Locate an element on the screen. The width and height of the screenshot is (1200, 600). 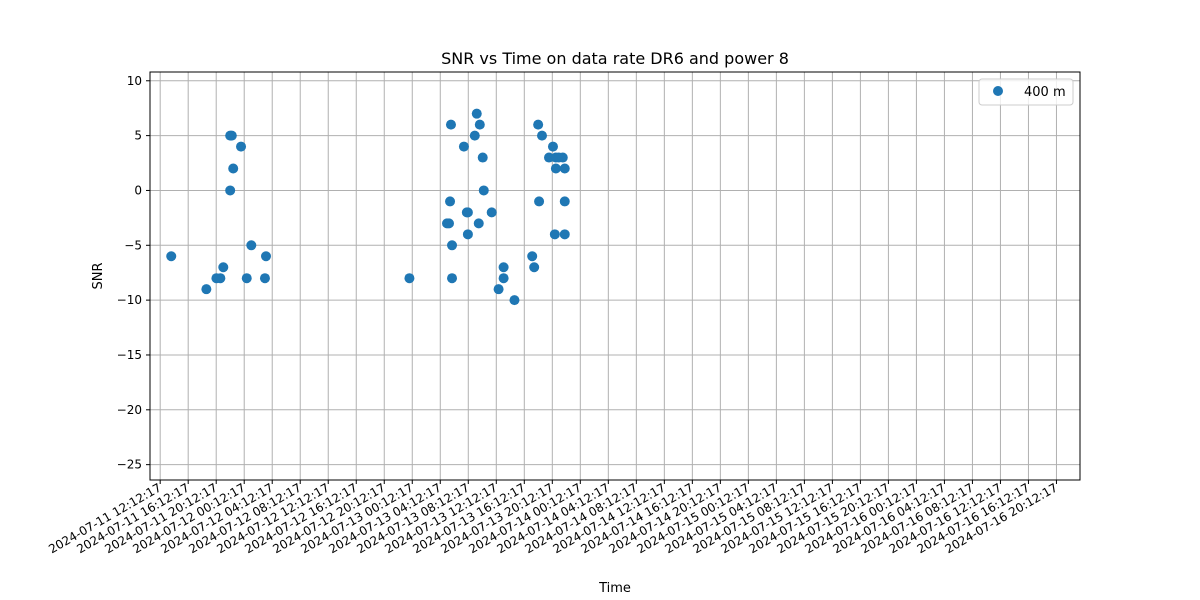
chart-title: SNR vs Time on data rate DR6 and power 8 is located at coordinates (615, 58).